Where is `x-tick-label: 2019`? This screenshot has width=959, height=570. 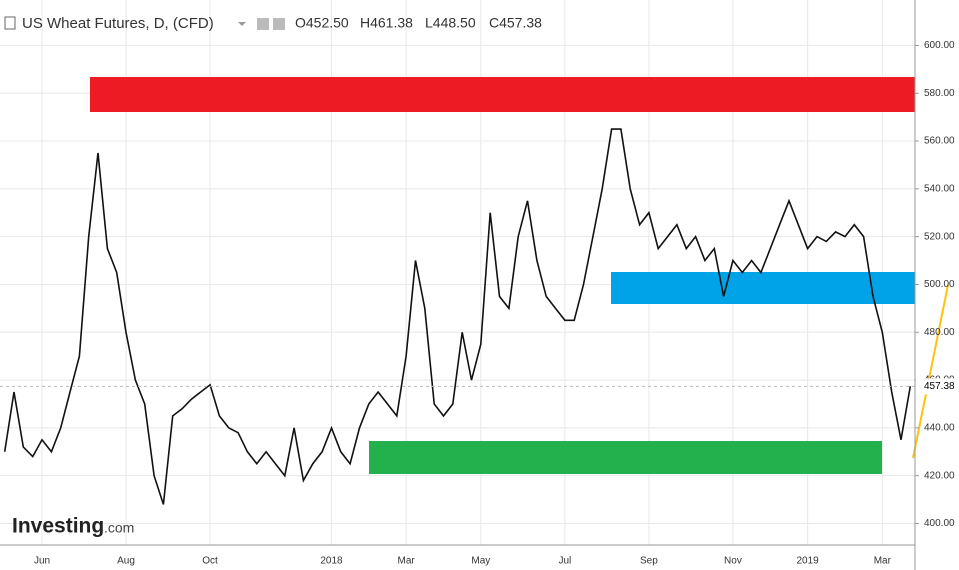
x-tick-label: 2019 is located at coordinates (808, 561).